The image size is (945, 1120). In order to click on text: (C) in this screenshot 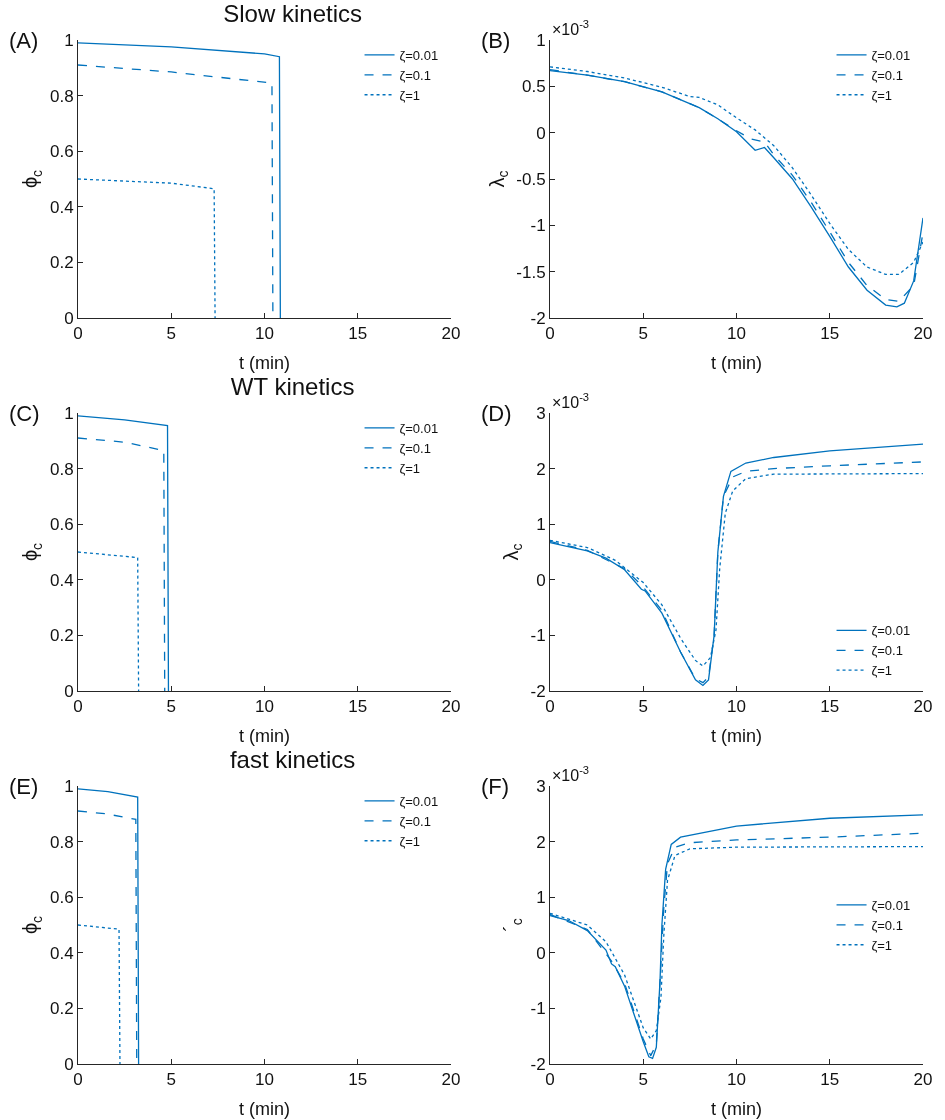, I will do `click(24, 413)`.